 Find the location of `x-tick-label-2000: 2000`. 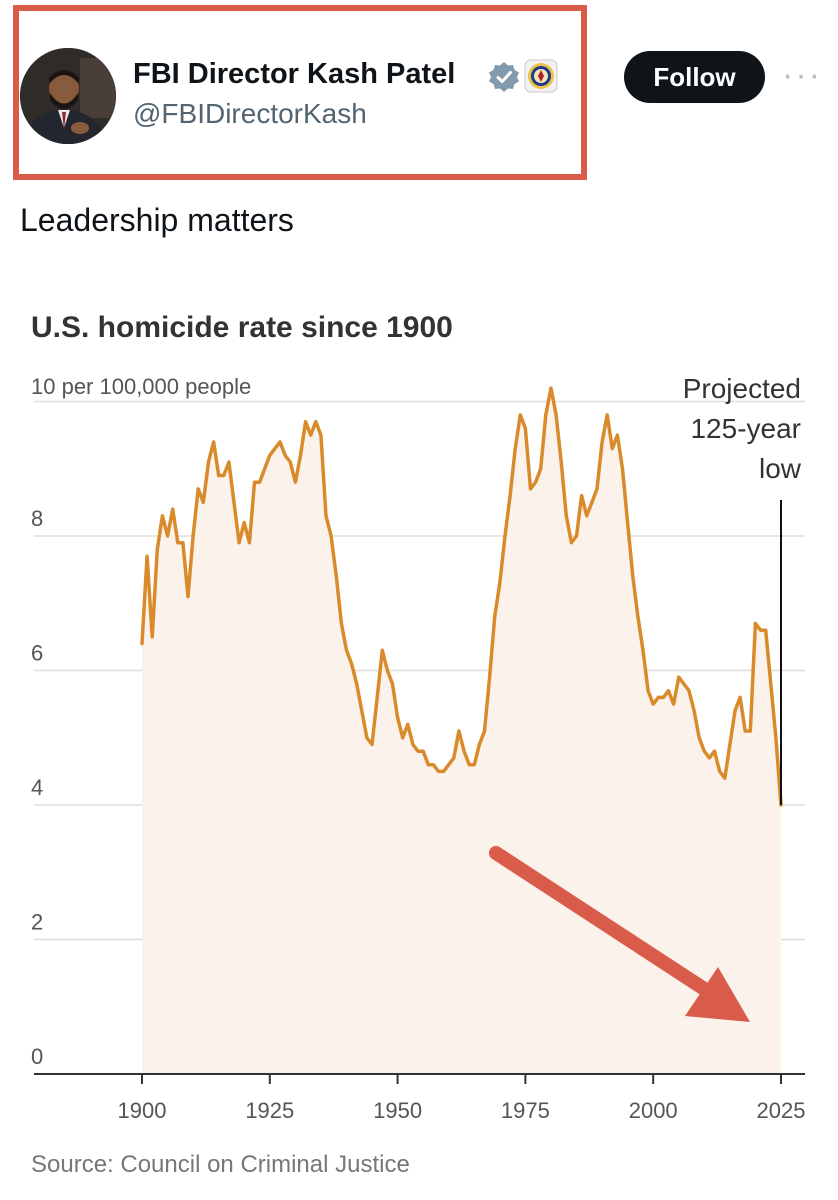

x-tick-label-2000: 2000 is located at coordinates (653, 1110).